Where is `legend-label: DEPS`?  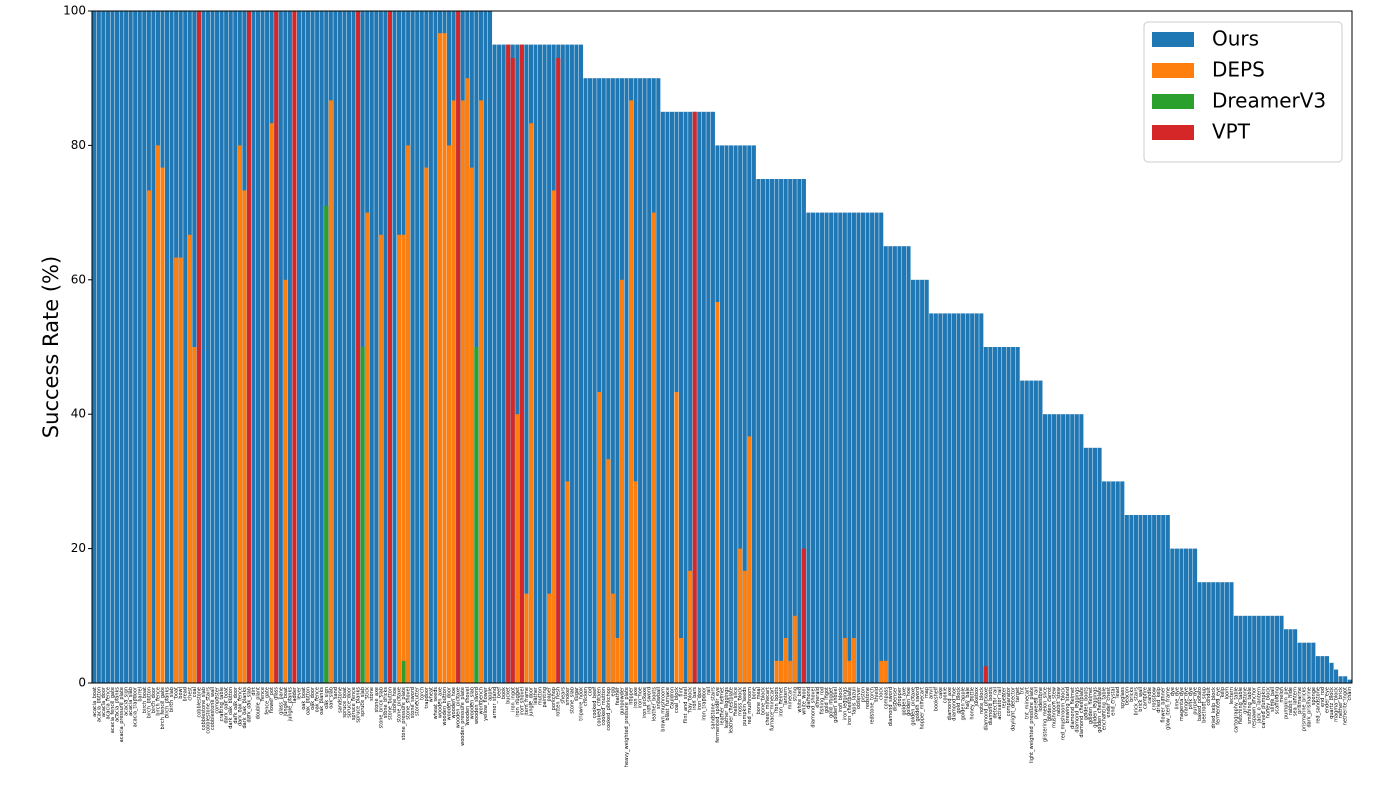
legend-label: DEPS is located at coordinates (1238, 70).